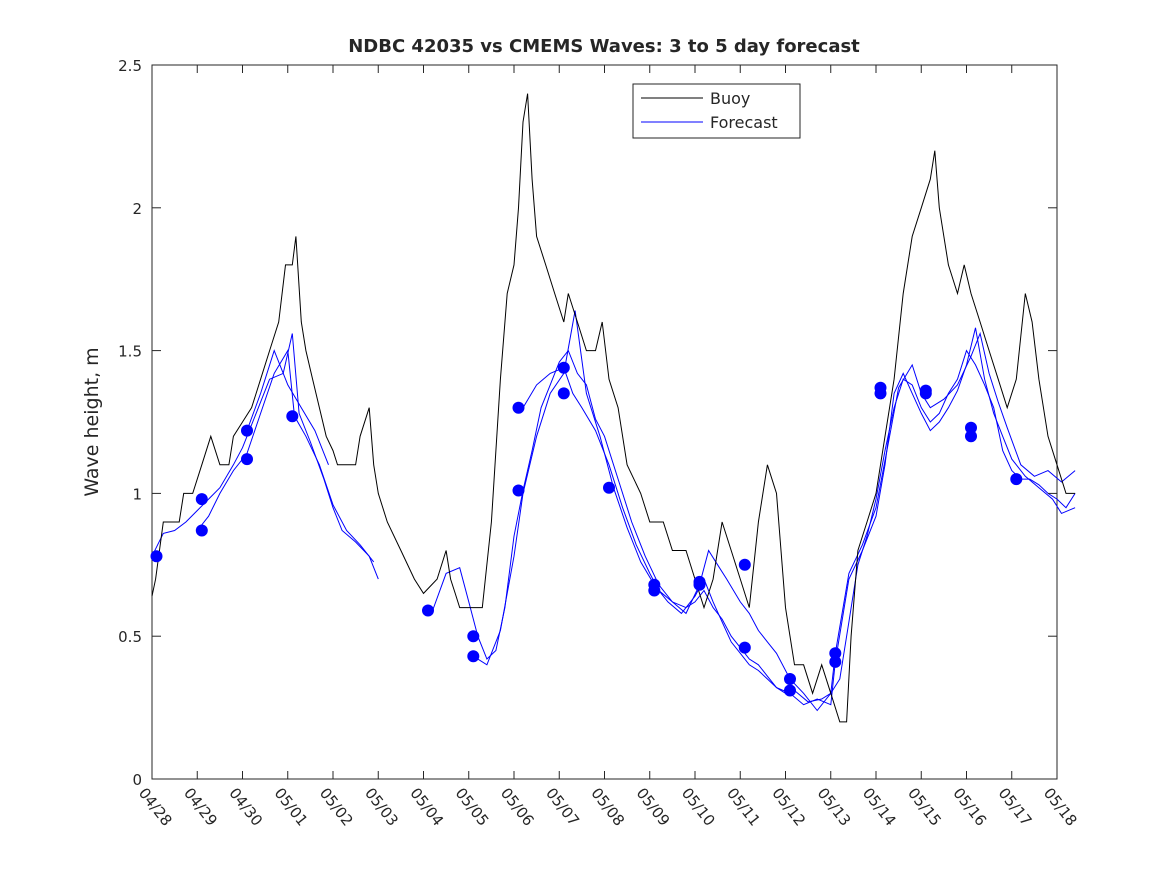  What do you see at coordinates (834, 806) in the screenshot?
I see `x-tick-label: 05/13` at bounding box center [834, 806].